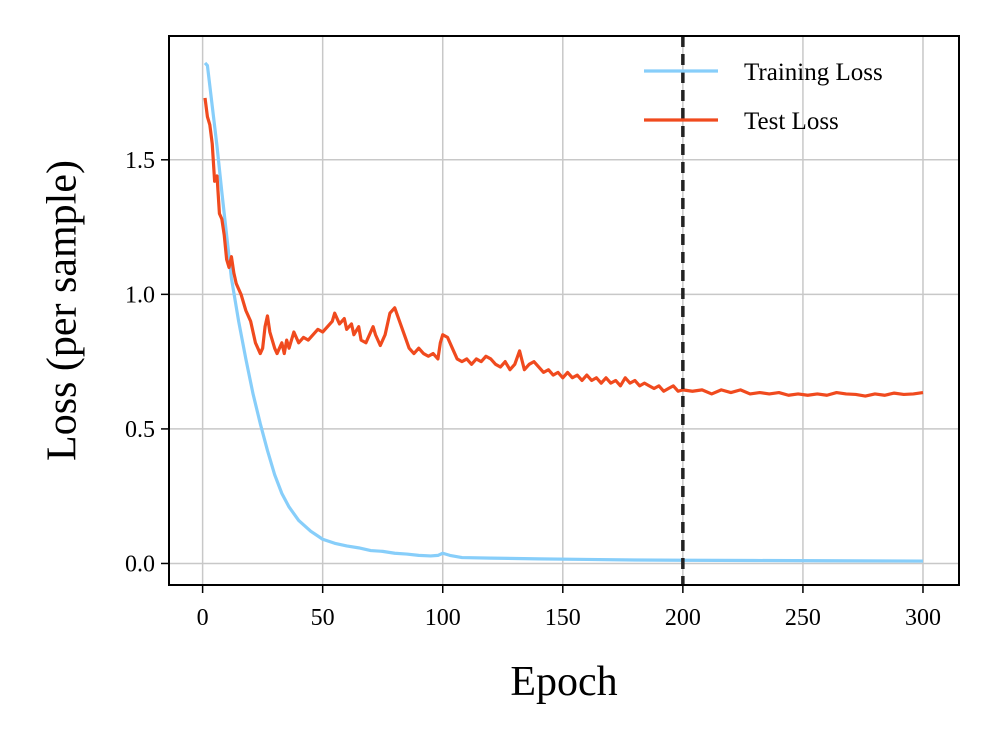 This screenshot has height=747, width=996. I want to click on y-tick-label: 1.5, so click(140, 161).